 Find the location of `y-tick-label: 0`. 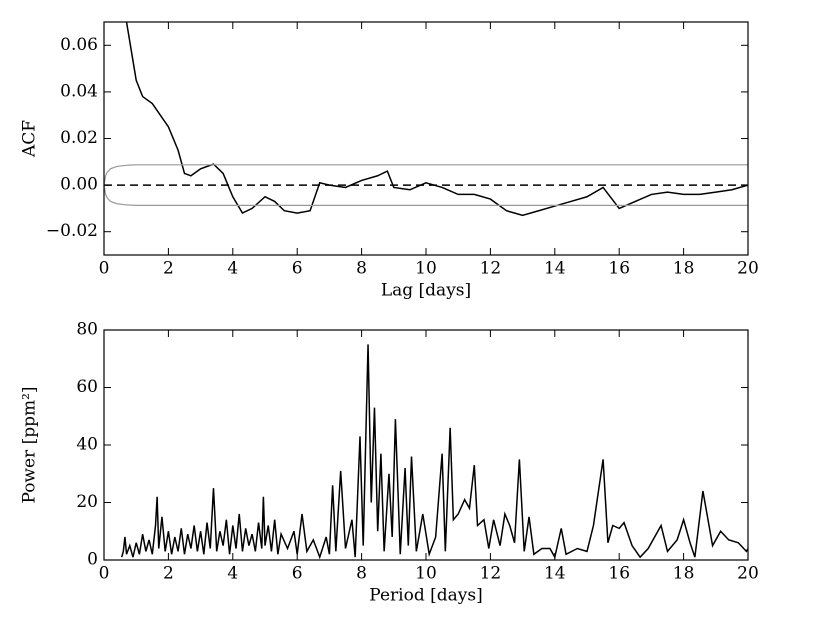

y-tick-label: 0 is located at coordinates (92, 560).